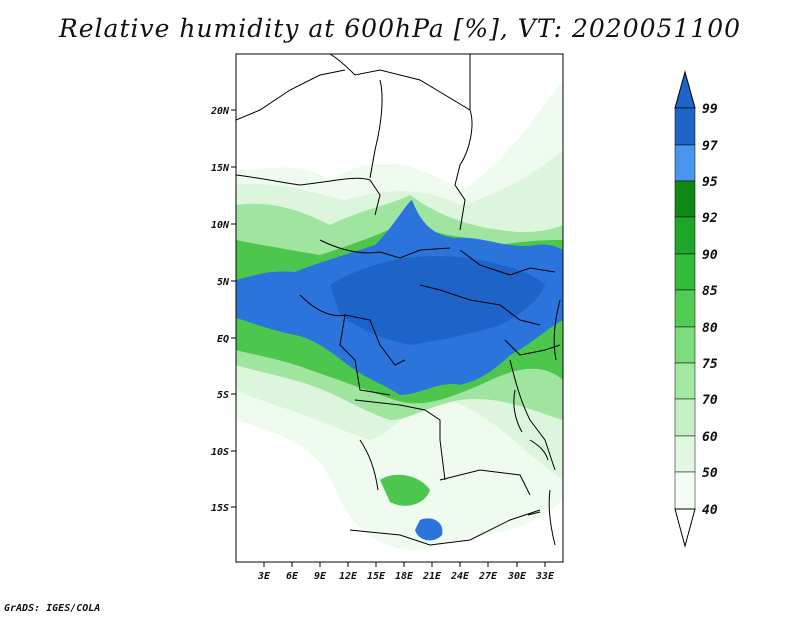  Describe the element at coordinates (223, 282) in the screenshot. I see `lat-label: 5N` at that location.